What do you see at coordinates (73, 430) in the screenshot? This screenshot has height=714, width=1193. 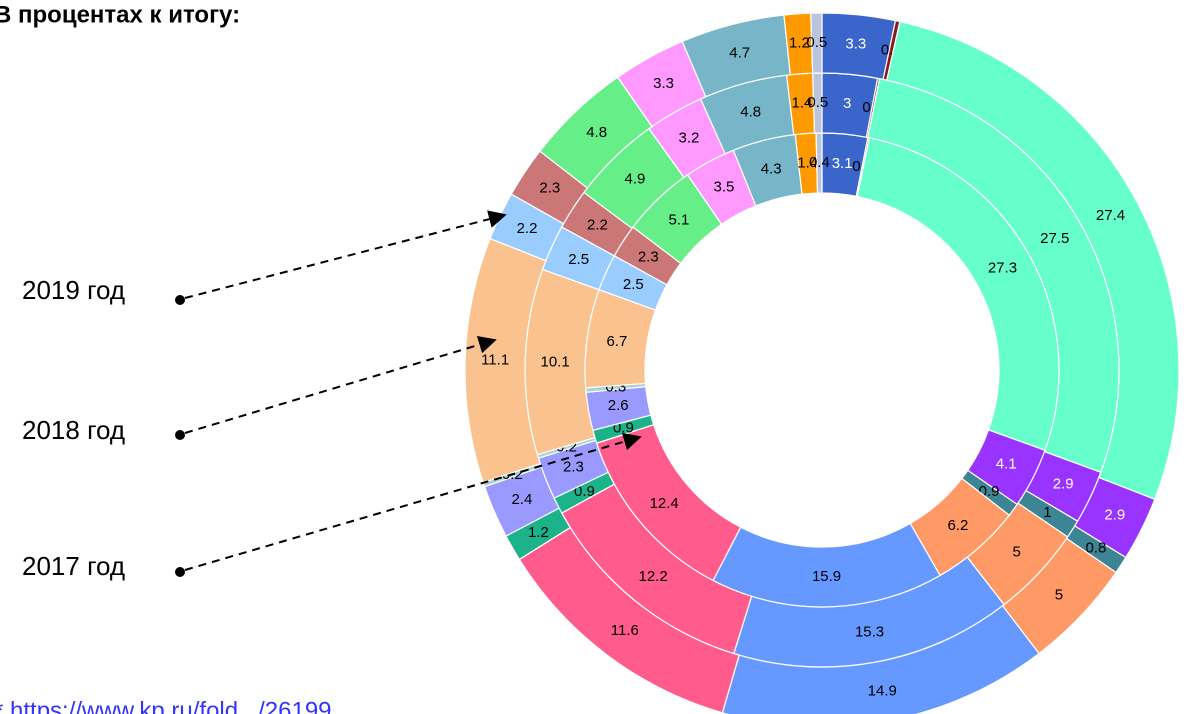 I see `year-label: 2018 год` at bounding box center [73, 430].